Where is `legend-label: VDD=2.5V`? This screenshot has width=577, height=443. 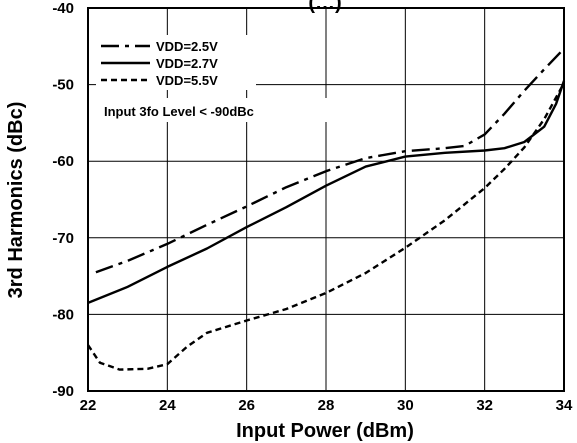 legend-label: VDD=2.5V is located at coordinates (187, 46).